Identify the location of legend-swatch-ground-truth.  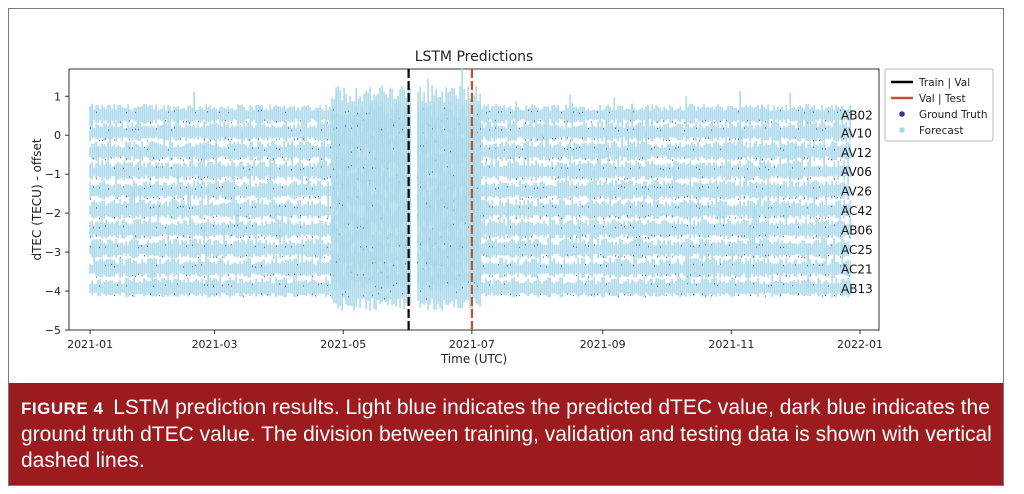
(902, 114).